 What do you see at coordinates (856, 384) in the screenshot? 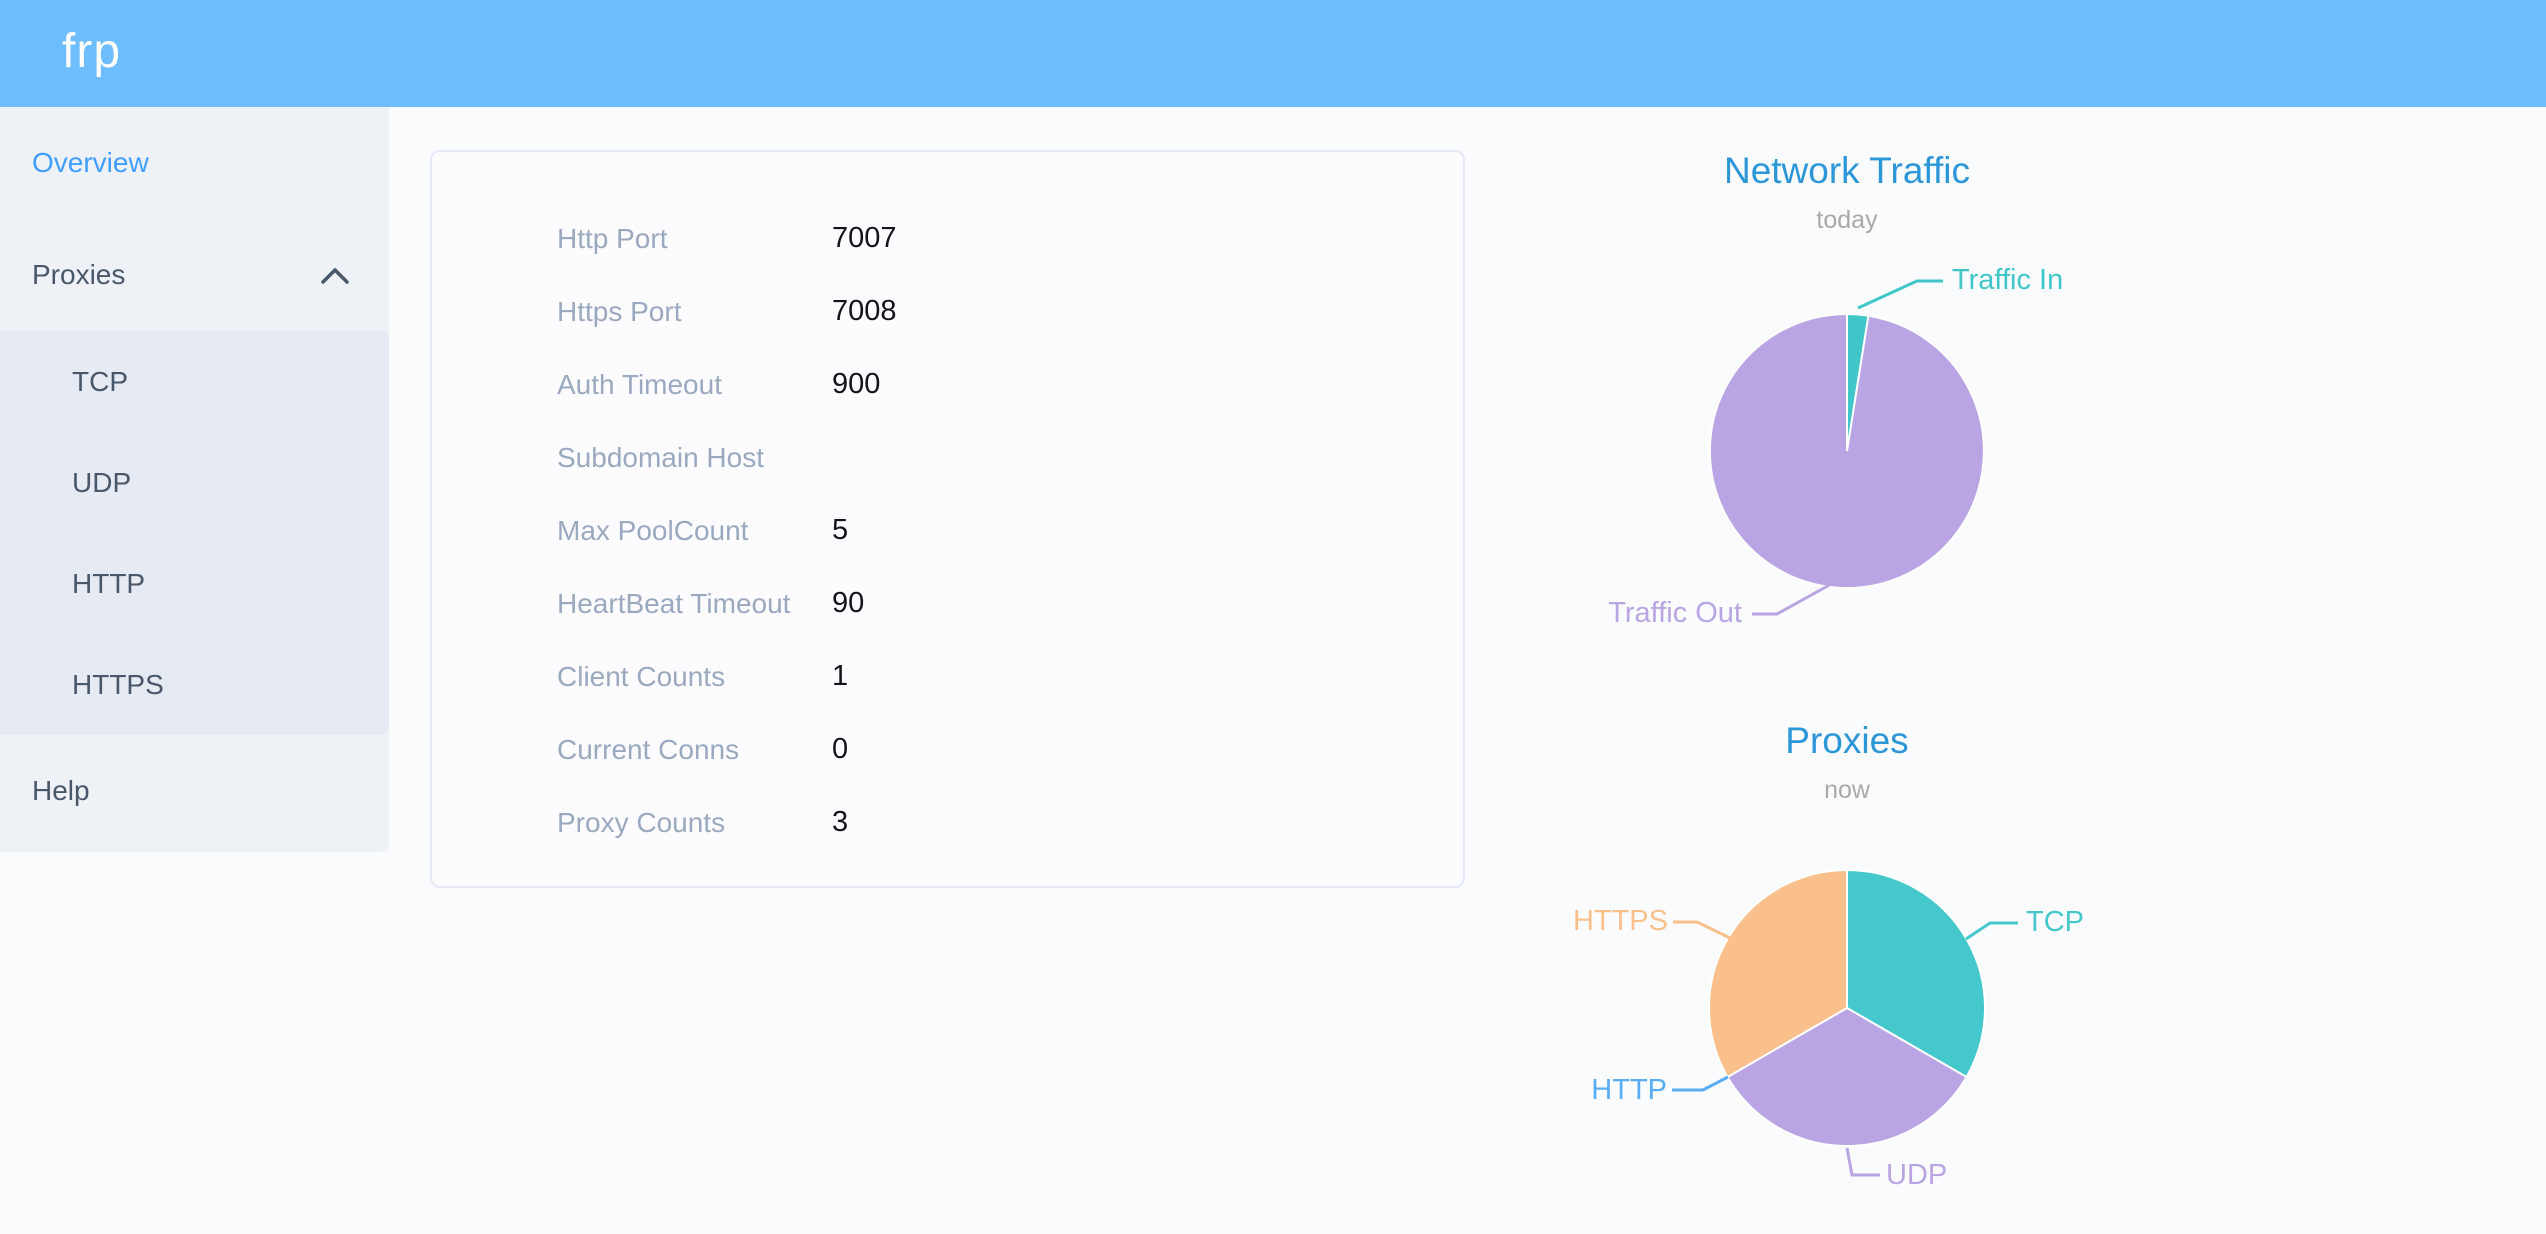
I see `field-value: 900` at bounding box center [856, 384].